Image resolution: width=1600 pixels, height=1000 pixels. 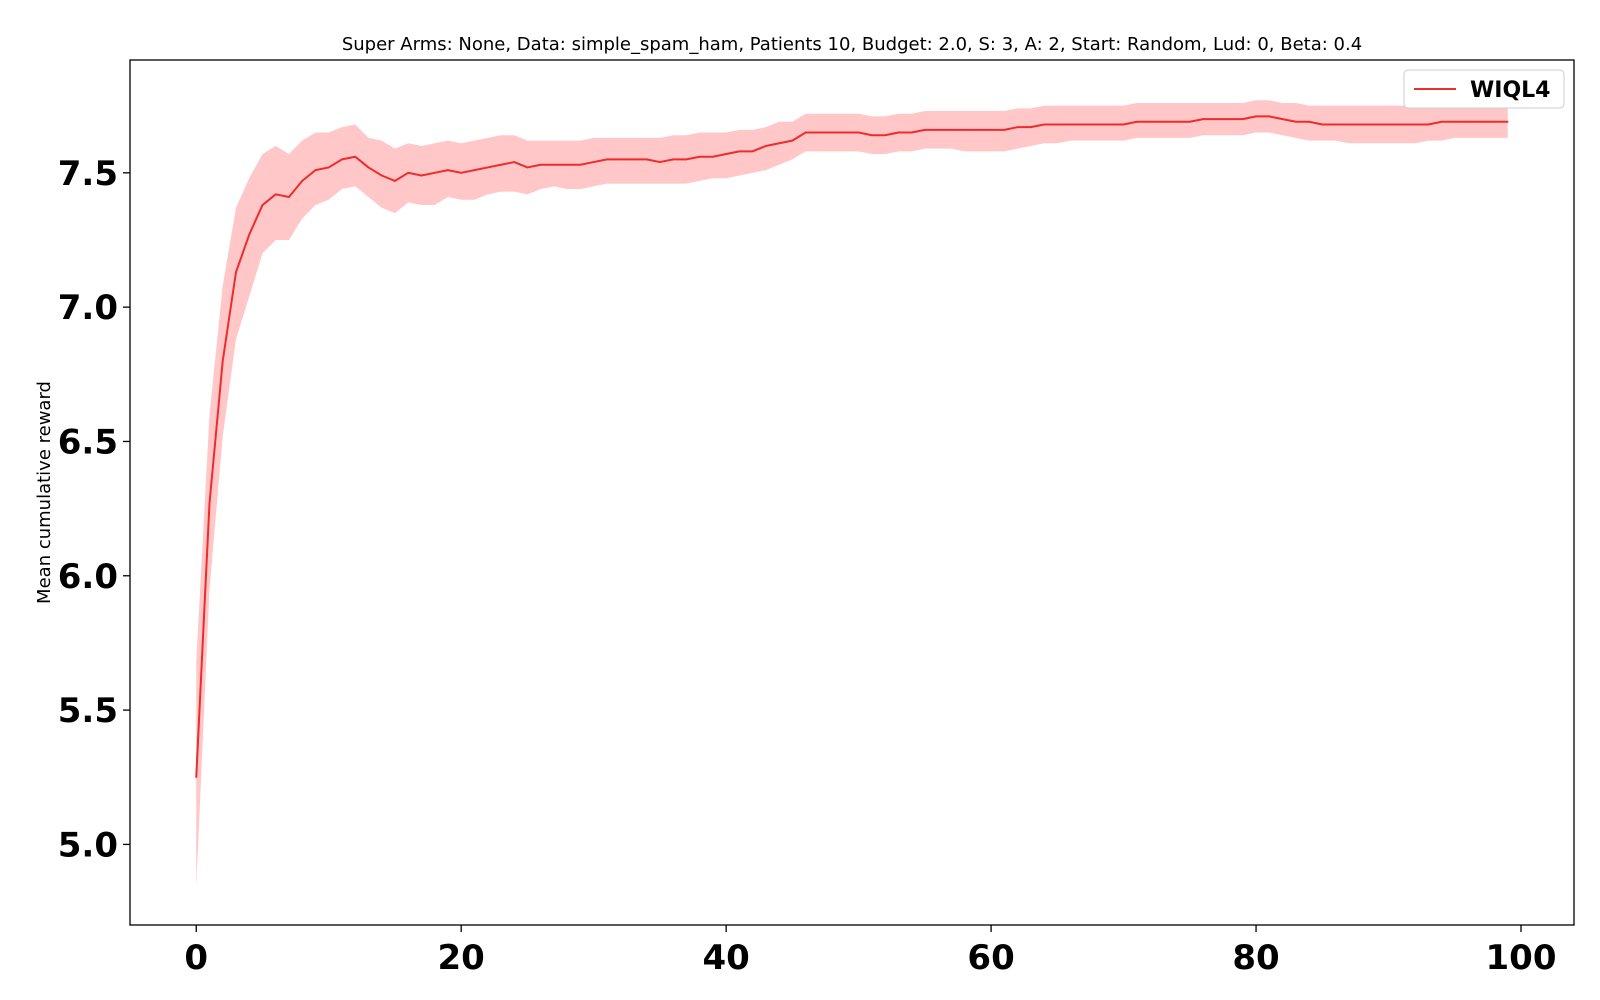 What do you see at coordinates (461, 958) in the screenshot?
I see `x-tick-label: 20` at bounding box center [461, 958].